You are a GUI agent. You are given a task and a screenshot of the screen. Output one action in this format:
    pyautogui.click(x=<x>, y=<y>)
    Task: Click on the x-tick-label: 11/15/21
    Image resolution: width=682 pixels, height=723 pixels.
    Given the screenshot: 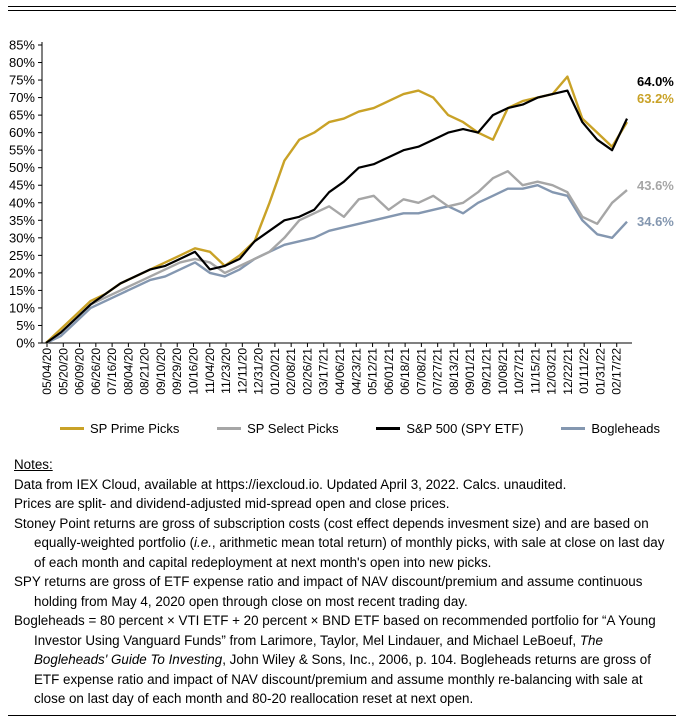 What is the action you would take?
    pyautogui.click(x=535, y=371)
    